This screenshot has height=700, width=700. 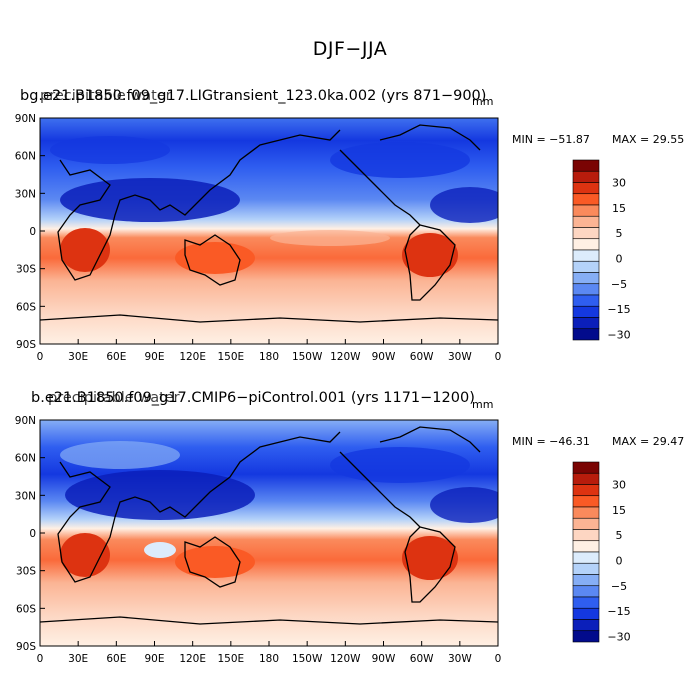 What do you see at coordinates (114, 398) in the screenshot?
I see `panel-2-variable-label: precipitable water` at bounding box center [114, 398].